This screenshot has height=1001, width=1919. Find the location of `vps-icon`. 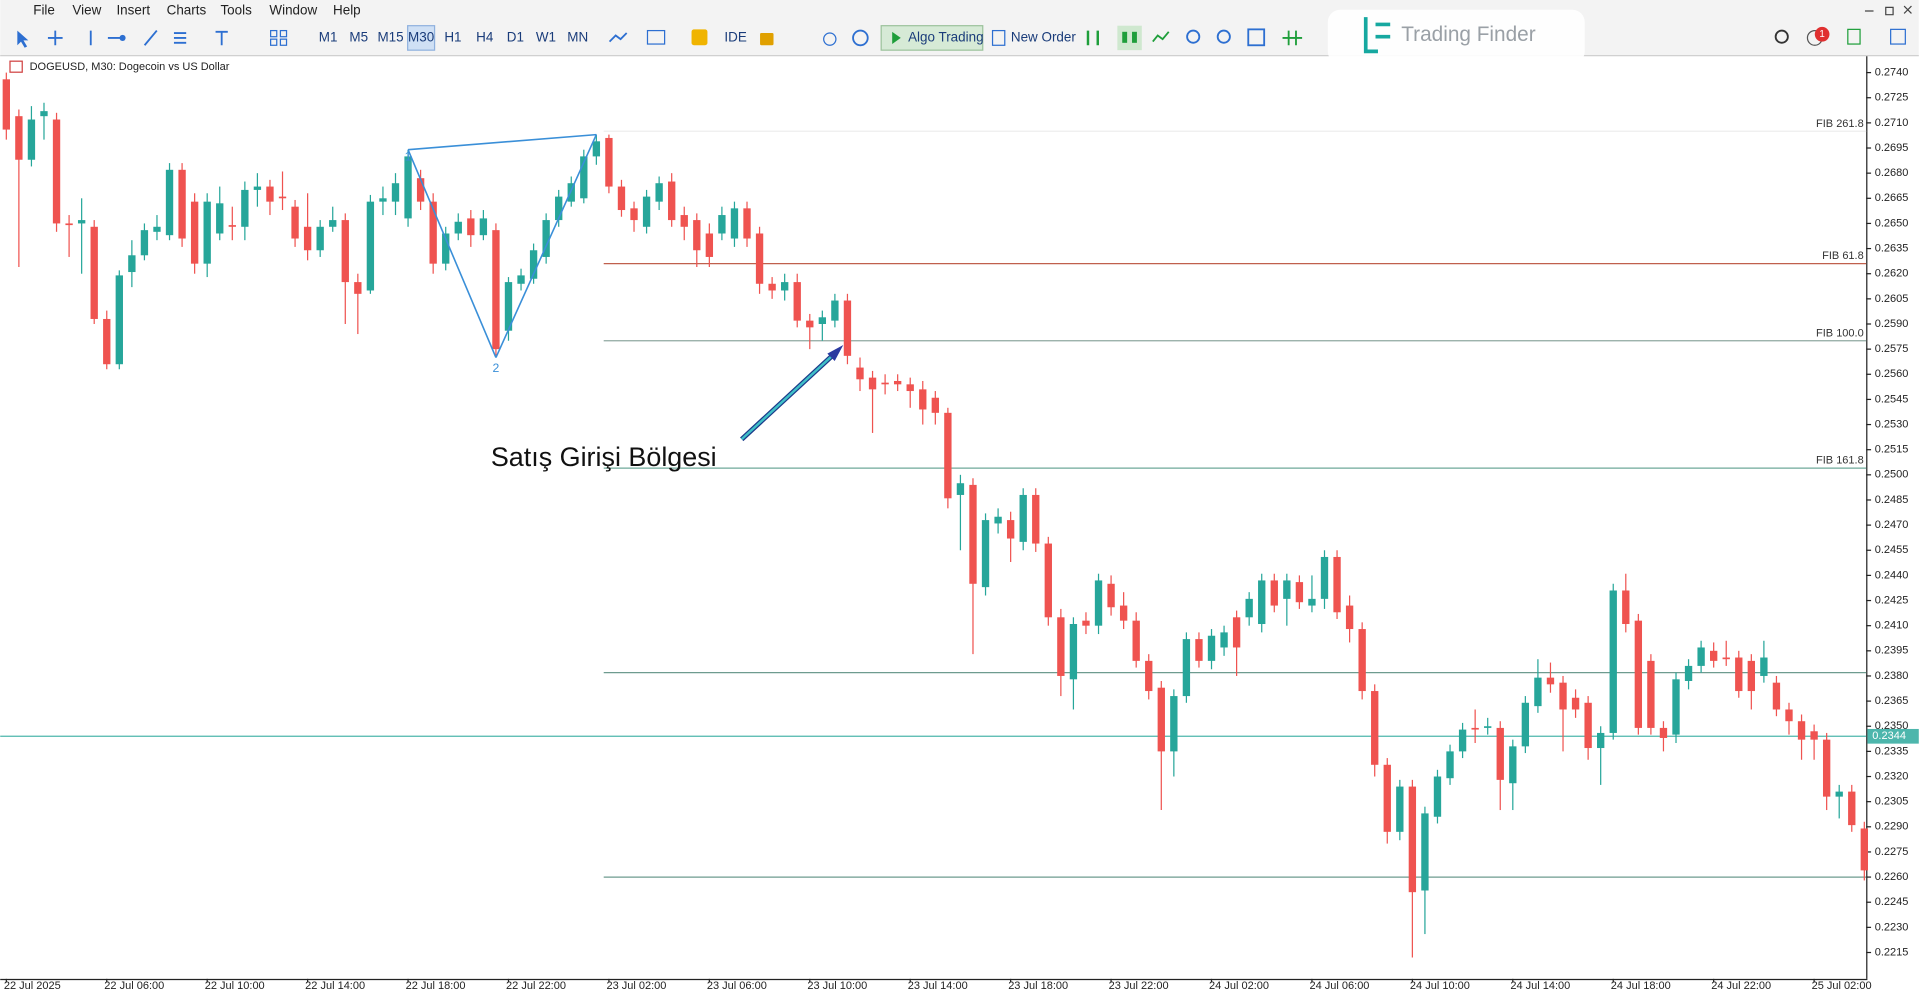

vps-icon is located at coordinates (860, 38).